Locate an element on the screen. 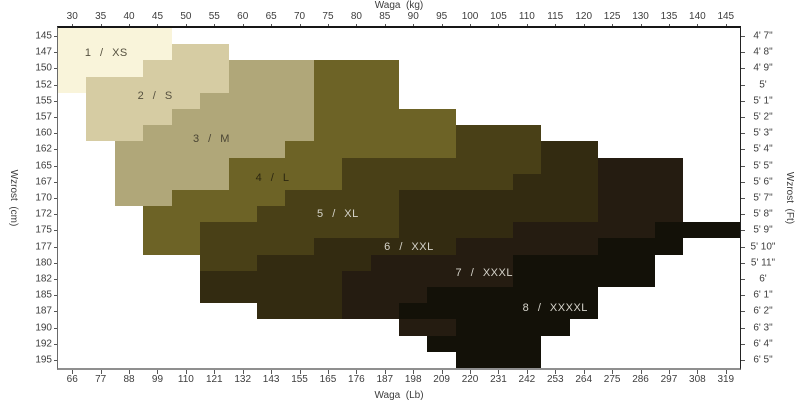  lb-tick-label: 176 is located at coordinates (356, 379).